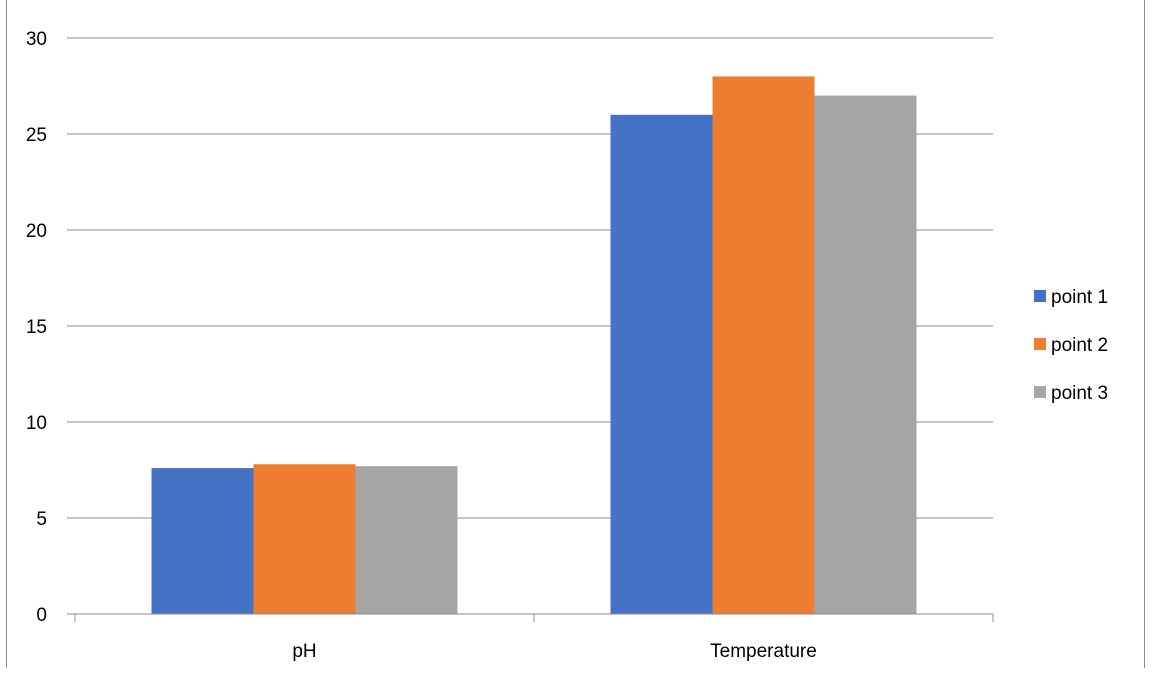 The image size is (1152, 675). What do you see at coordinates (304, 651) in the screenshot?
I see `x-tick-label: pH` at bounding box center [304, 651].